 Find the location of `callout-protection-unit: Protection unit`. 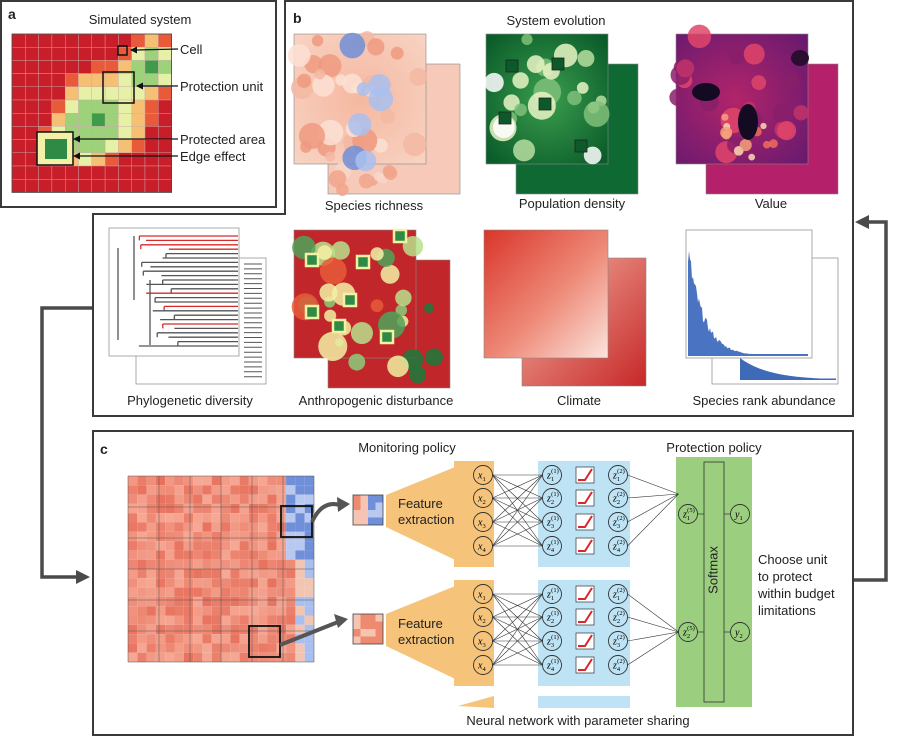

callout-protection-unit: Protection unit is located at coordinates (222, 86).